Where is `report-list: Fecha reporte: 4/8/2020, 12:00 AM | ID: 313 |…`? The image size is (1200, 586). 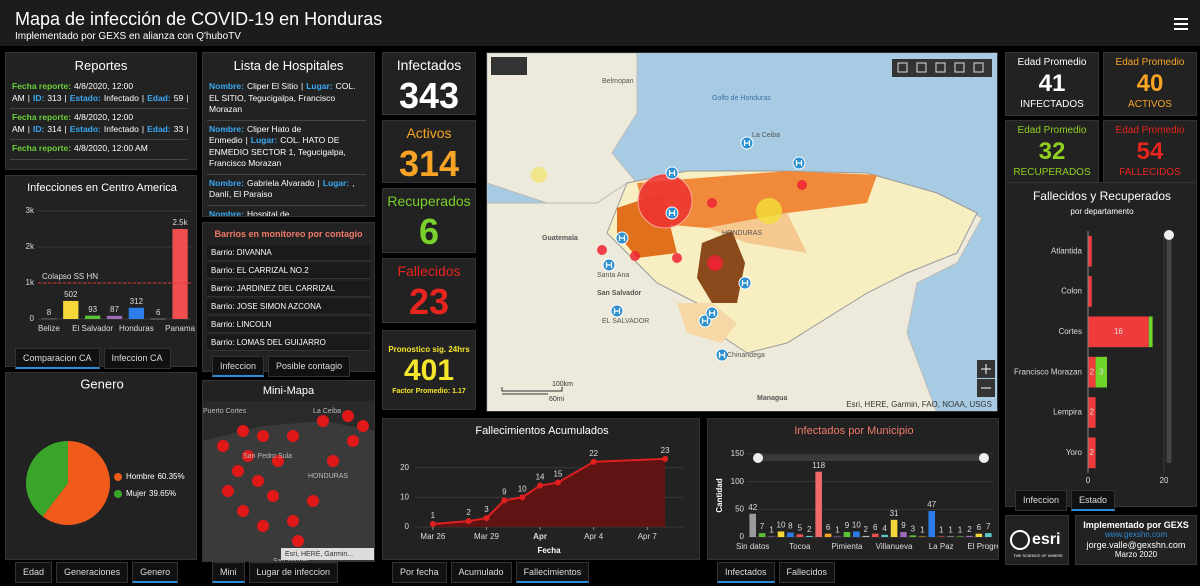 report-list: Fecha reporte: 4/8/2020, 12:00 AM | ID: 313 |… is located at coordinates (99, 122).